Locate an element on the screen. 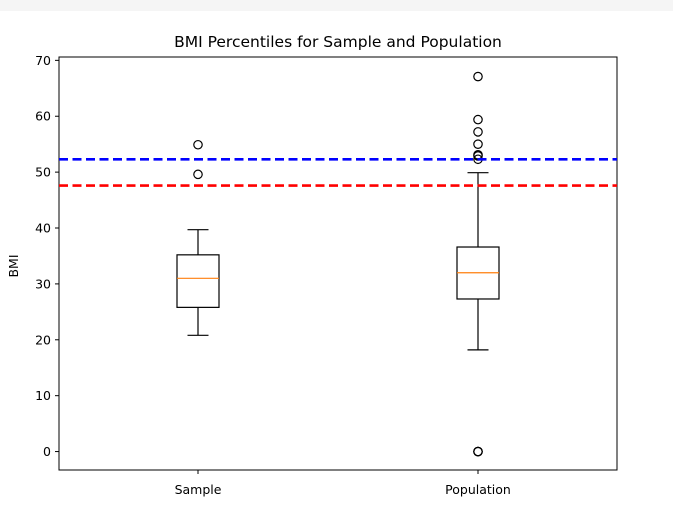 This screenshot has height=528, width=673. y-tick-label: 40 is located at coordinates (43, 228).